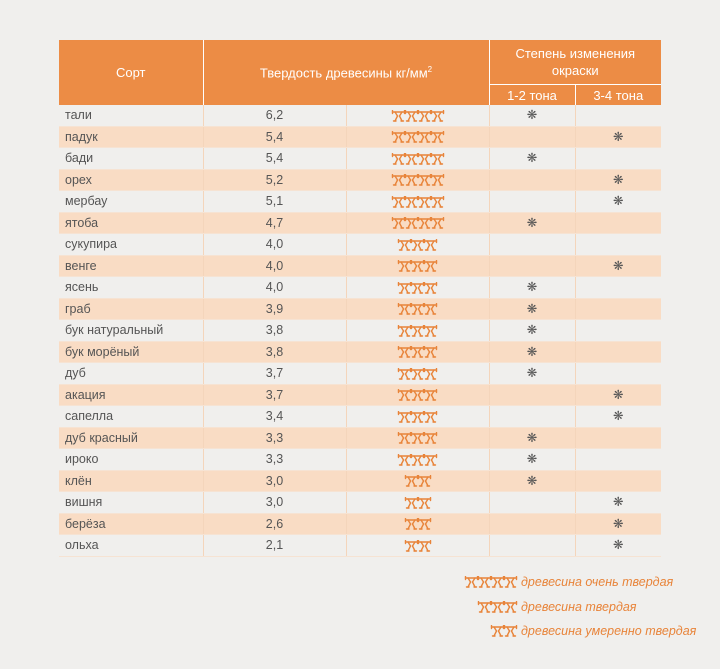 This screenshot has height=669, width=720. Describe the element at coordinates (275, 201) in the screenshot. I see `hardness-value: 5,1` at that location.